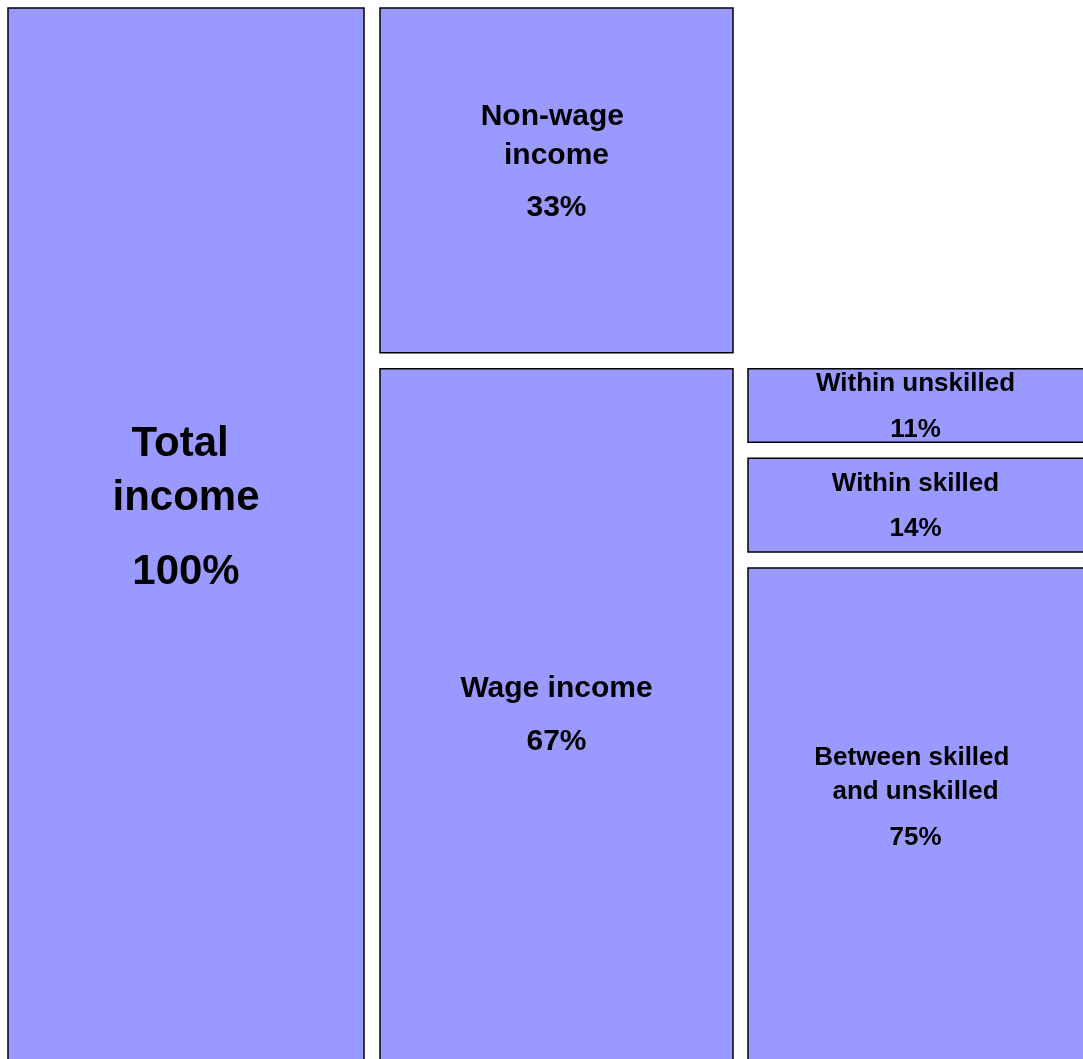  What do you see at coordinates (556, 133) in the screenshot?
I see `category-label: Non-wage income` at bounding box center [556, 133].